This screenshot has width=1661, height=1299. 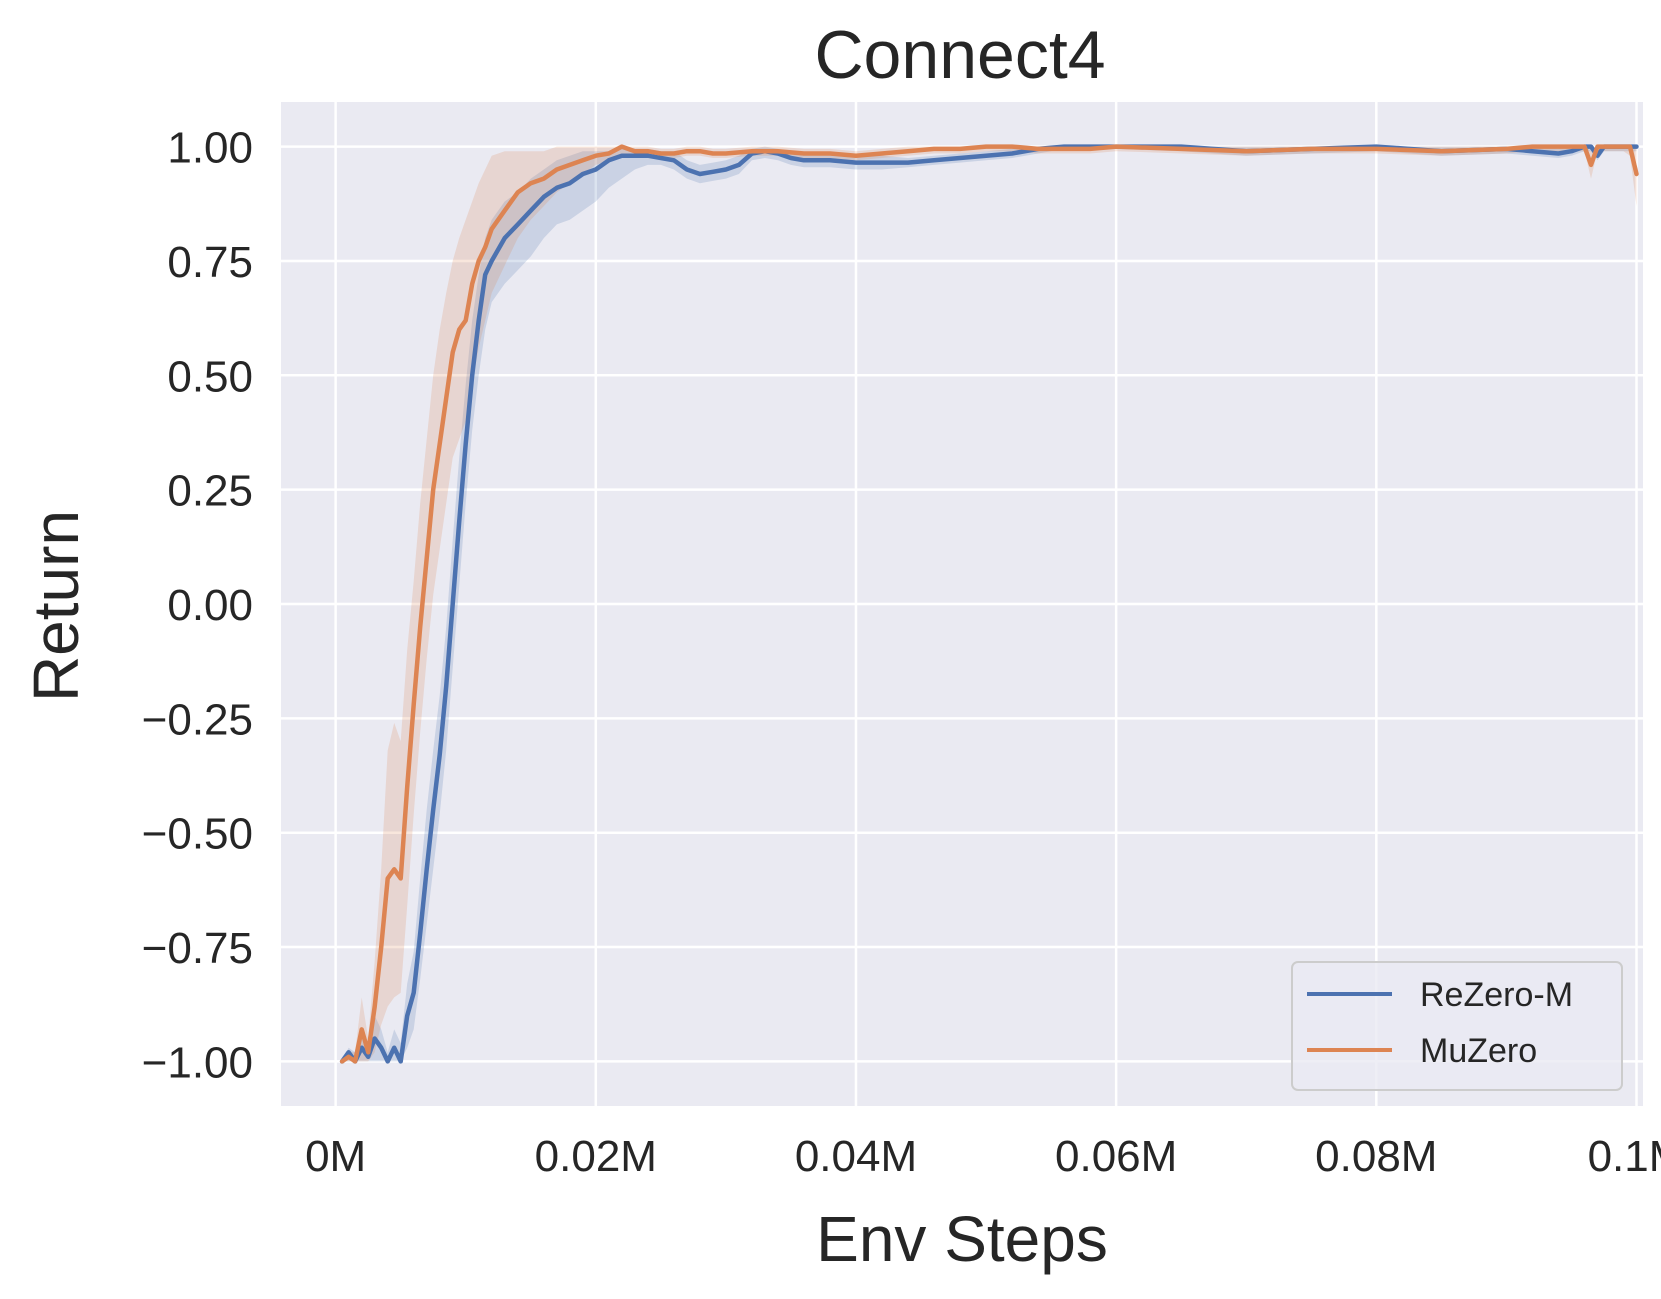 I want to click on x-tick-label: 0.06M, so click(x=1116, y=1156).